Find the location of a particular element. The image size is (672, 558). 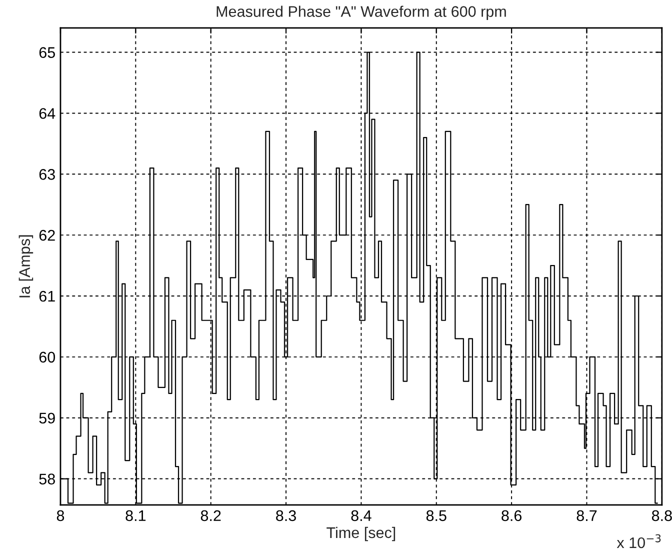

x-axis-title: Time [sec] is located at coordinates (361, 534).